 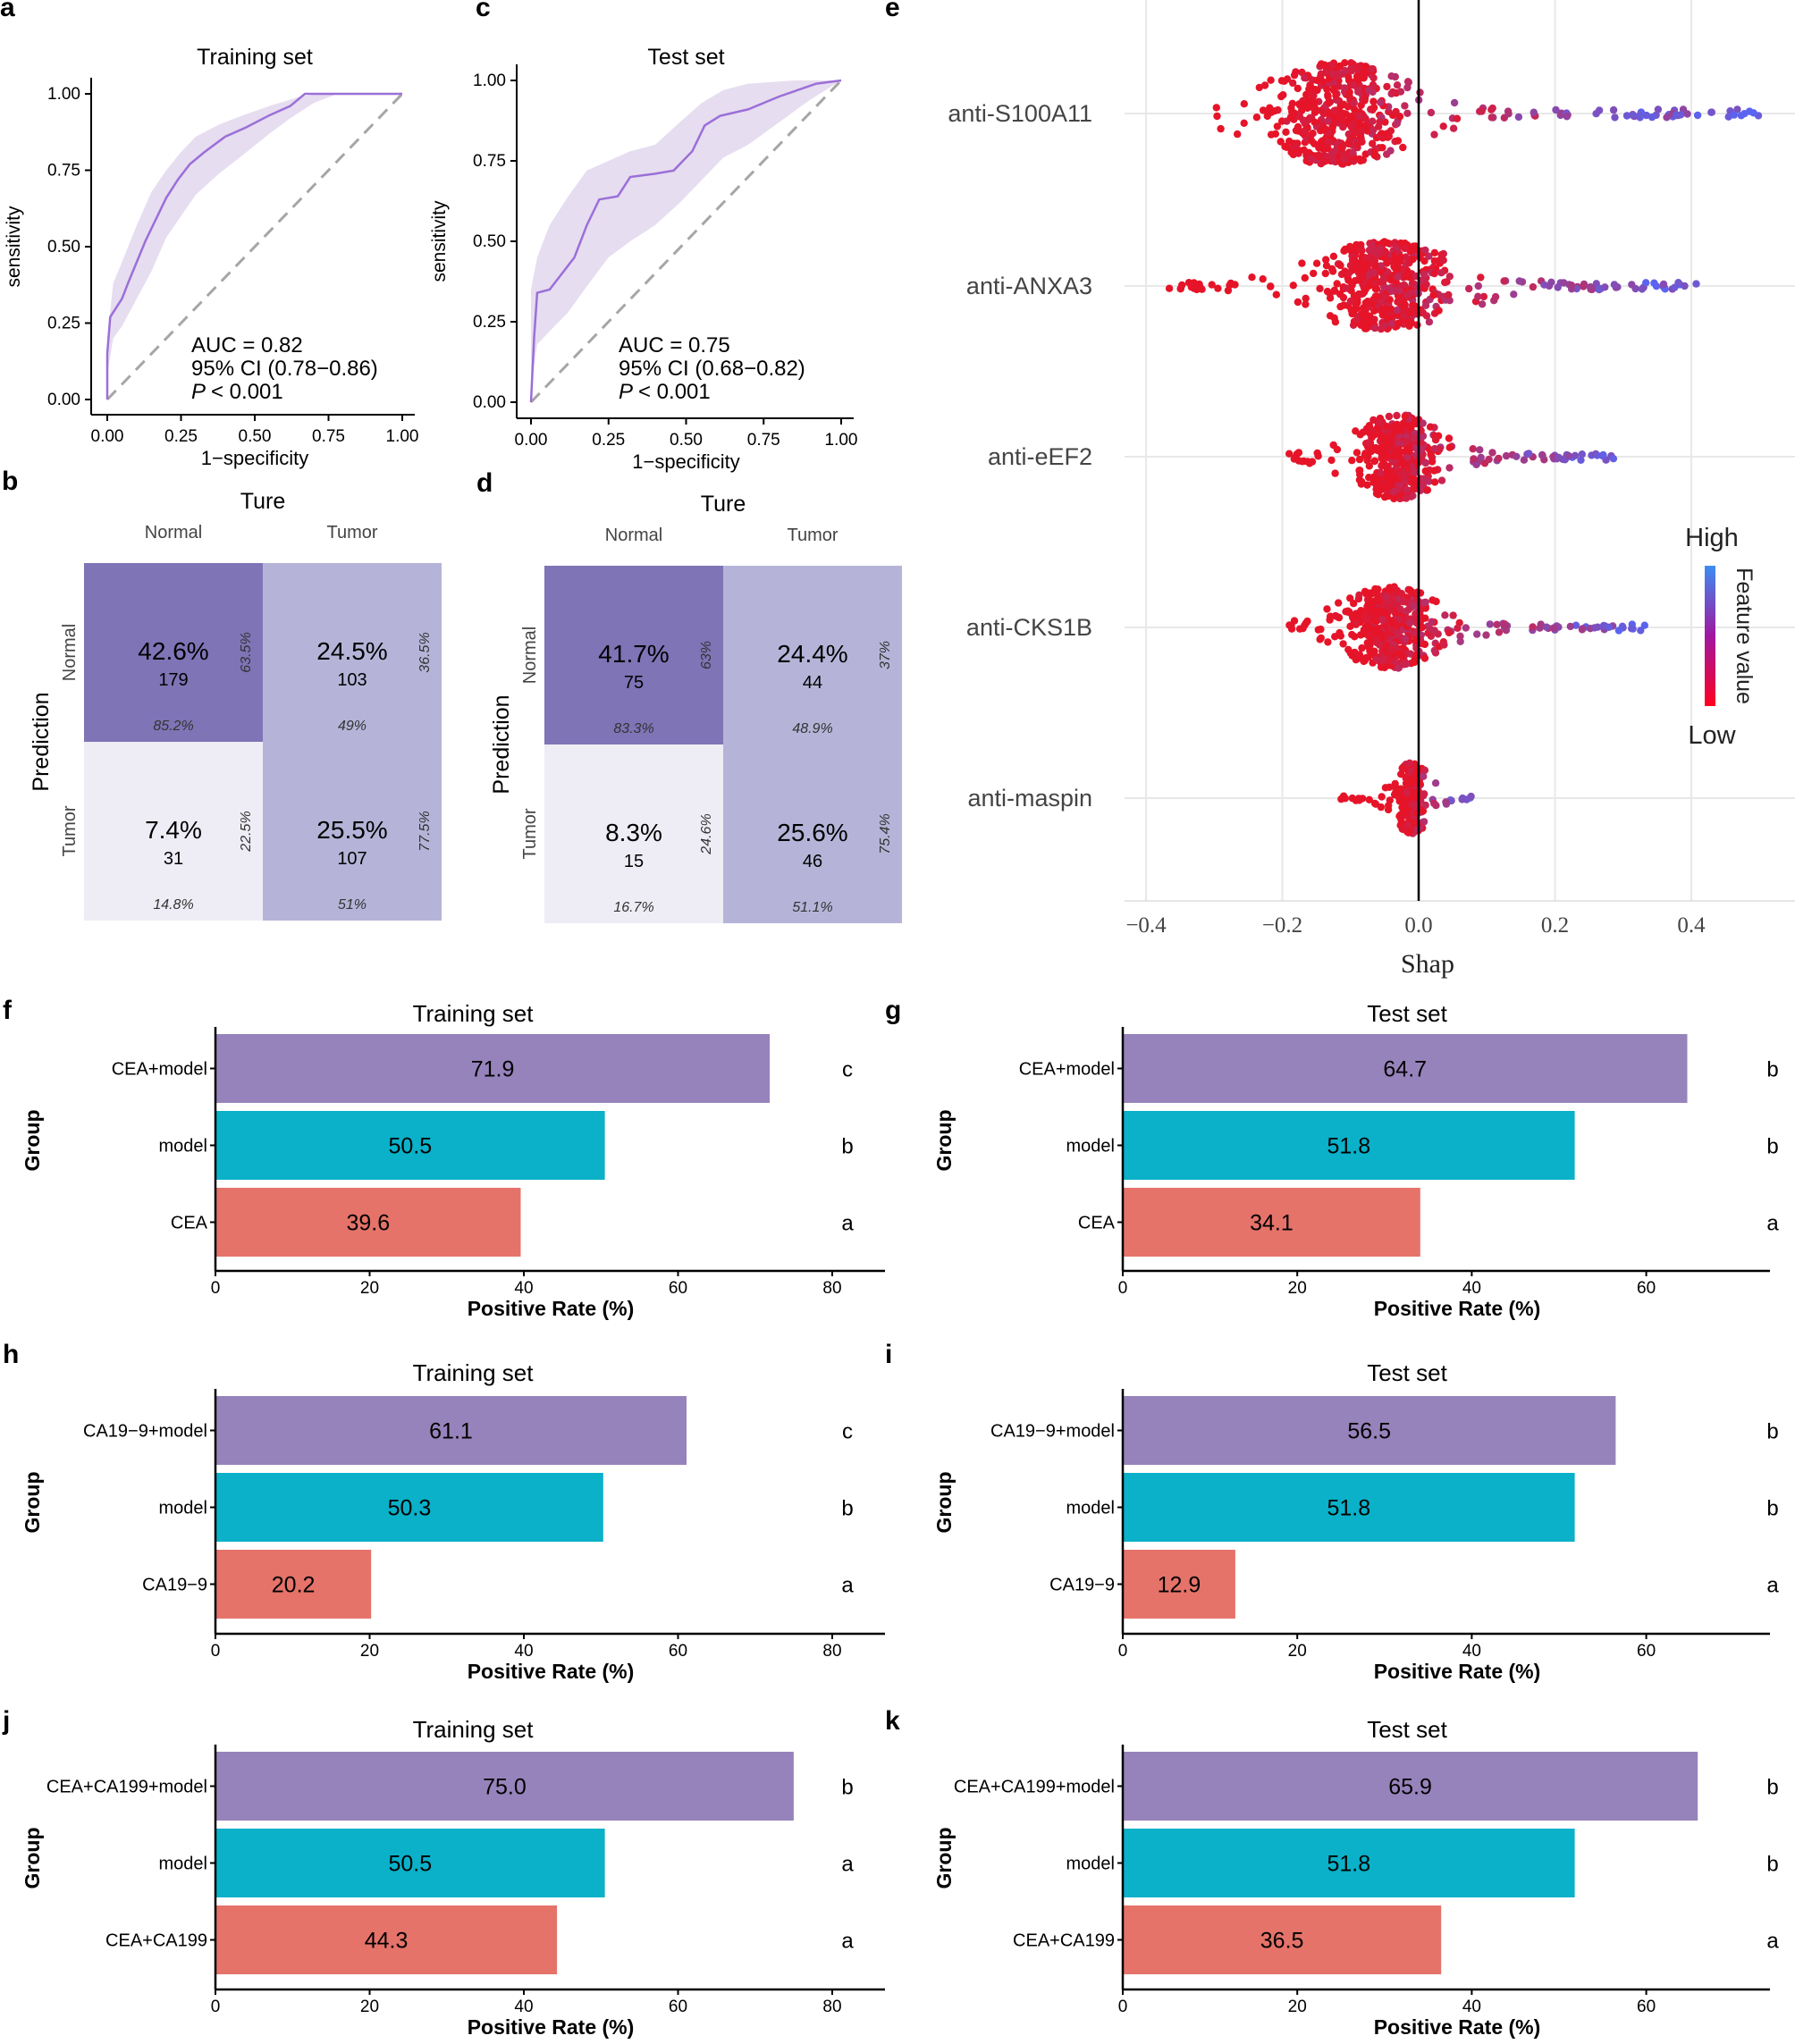 I want to click on roc-ci-band, so click(x=686, y=233).